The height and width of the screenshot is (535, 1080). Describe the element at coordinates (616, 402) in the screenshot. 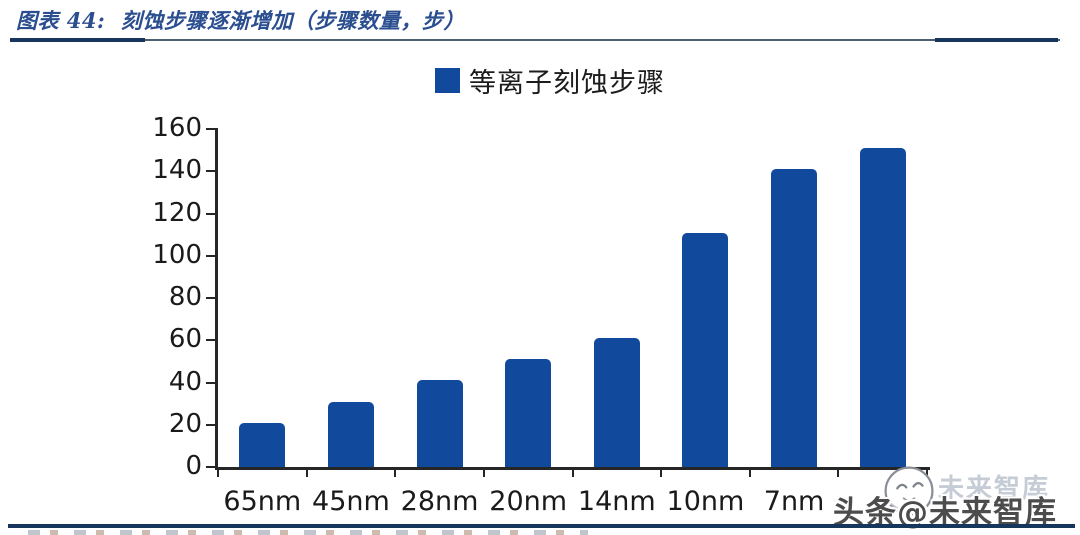

I see `bar-14nm` at that location.